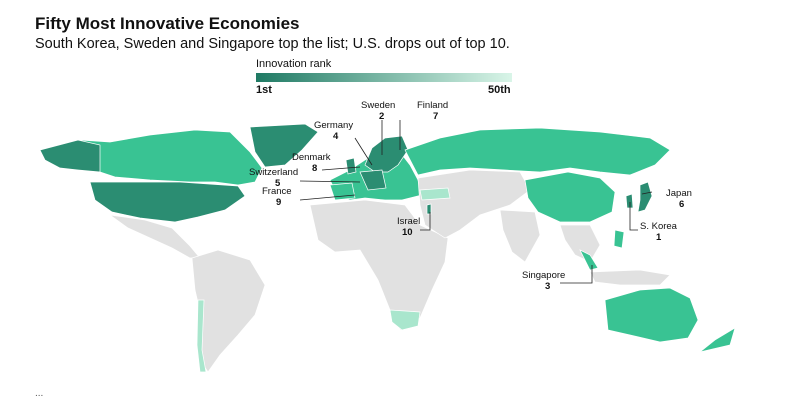 The image size is (810, 400). I want to click on rank-switzerland: 5, so click(278, 183).